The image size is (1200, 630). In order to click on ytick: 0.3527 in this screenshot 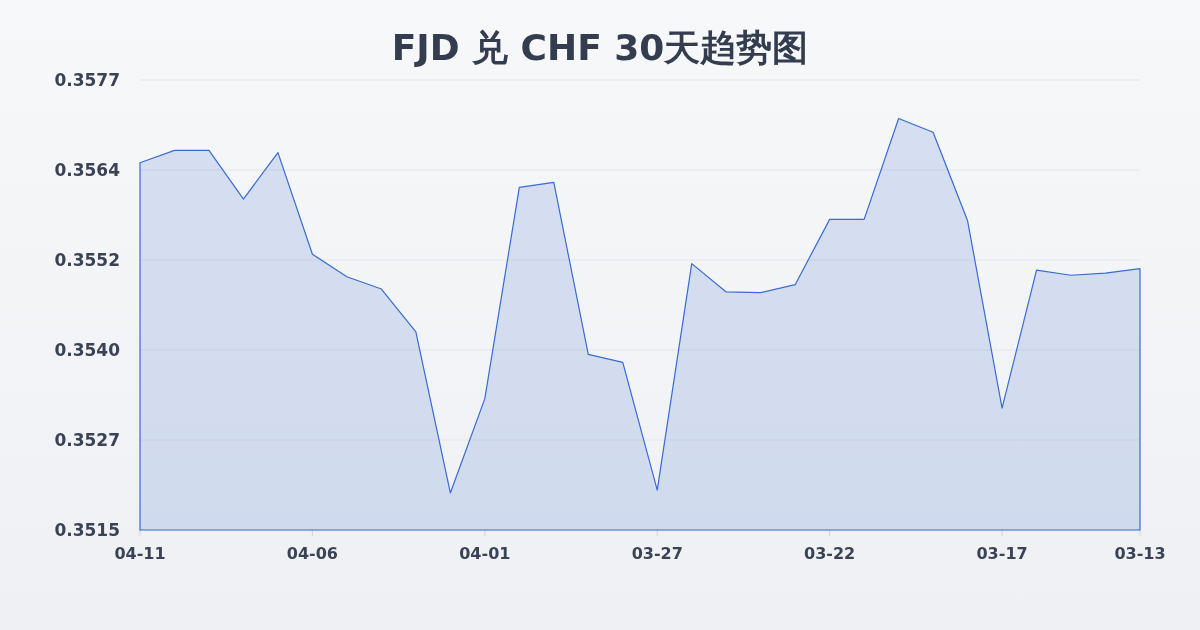, I will do `click(87, 440)`.